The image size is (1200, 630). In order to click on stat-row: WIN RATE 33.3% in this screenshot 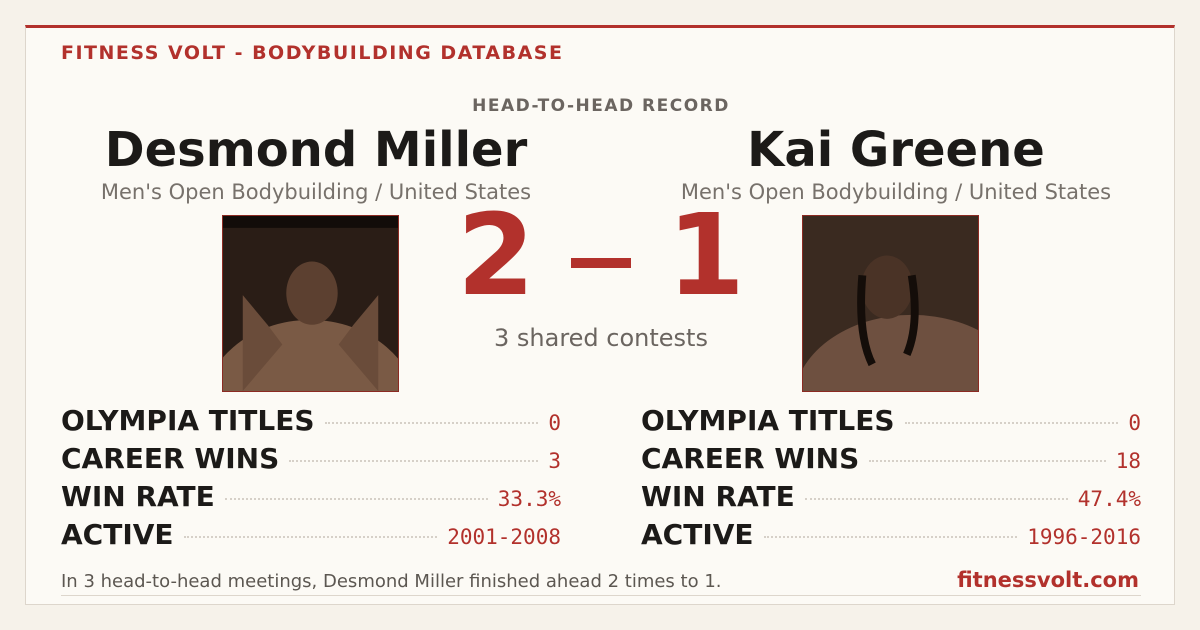, I will do `click(311, 499)`.